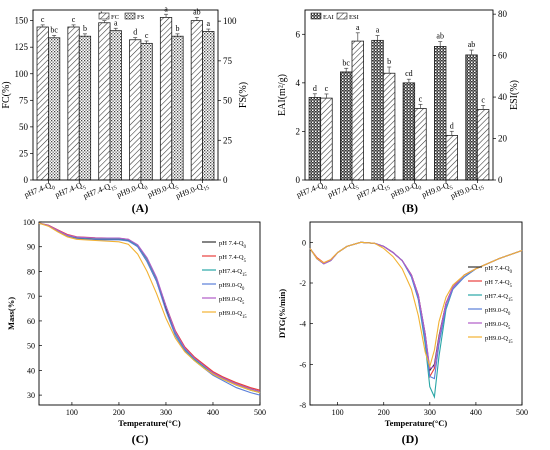 Image resolution: width=550 pixels, height=450 pixels. What do you see at coordinates (410, 208) in the screenshot?
I see `panel-label-b: (B)` at bounding box center [410, 208].